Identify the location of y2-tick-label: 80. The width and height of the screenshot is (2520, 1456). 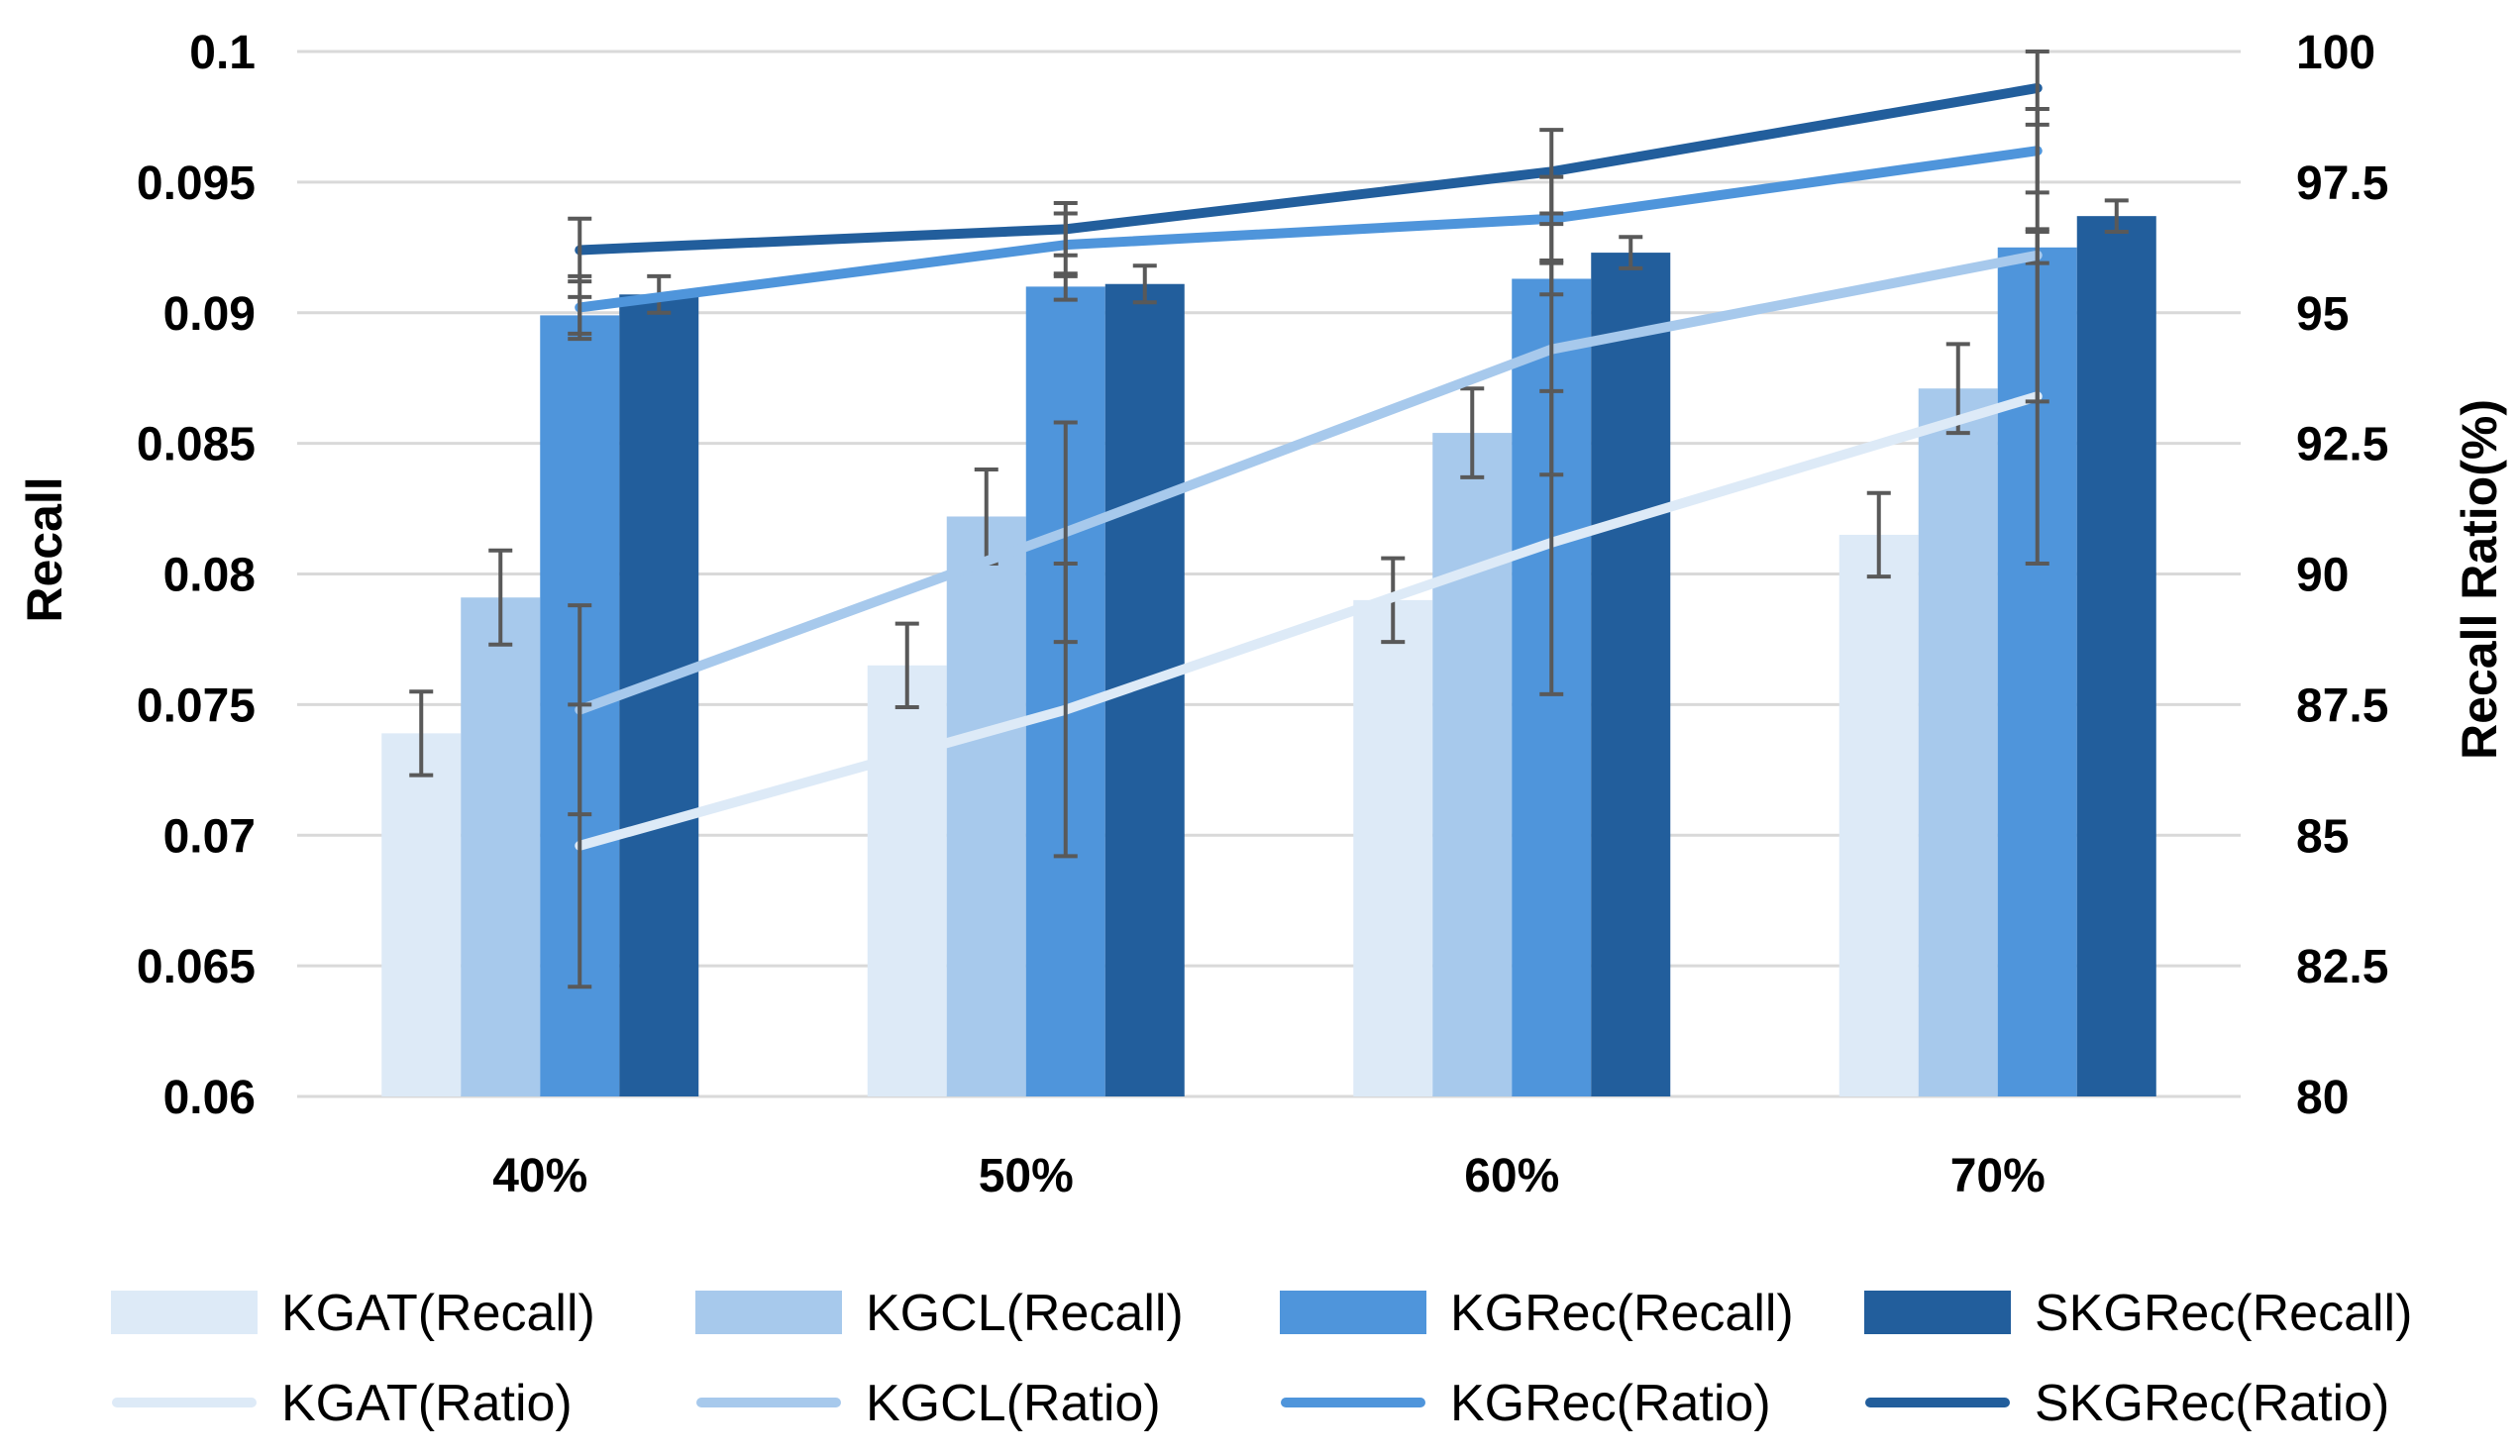
(2322, 1098).